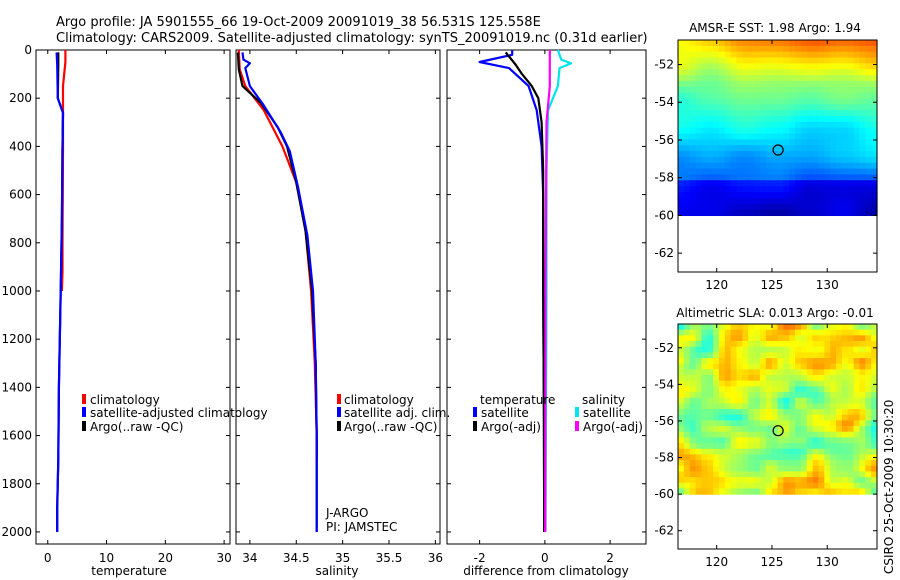 The image size is (900, 580). I want to click on legend-label-temp-argo: Argo(-adj), so click(511, 427).